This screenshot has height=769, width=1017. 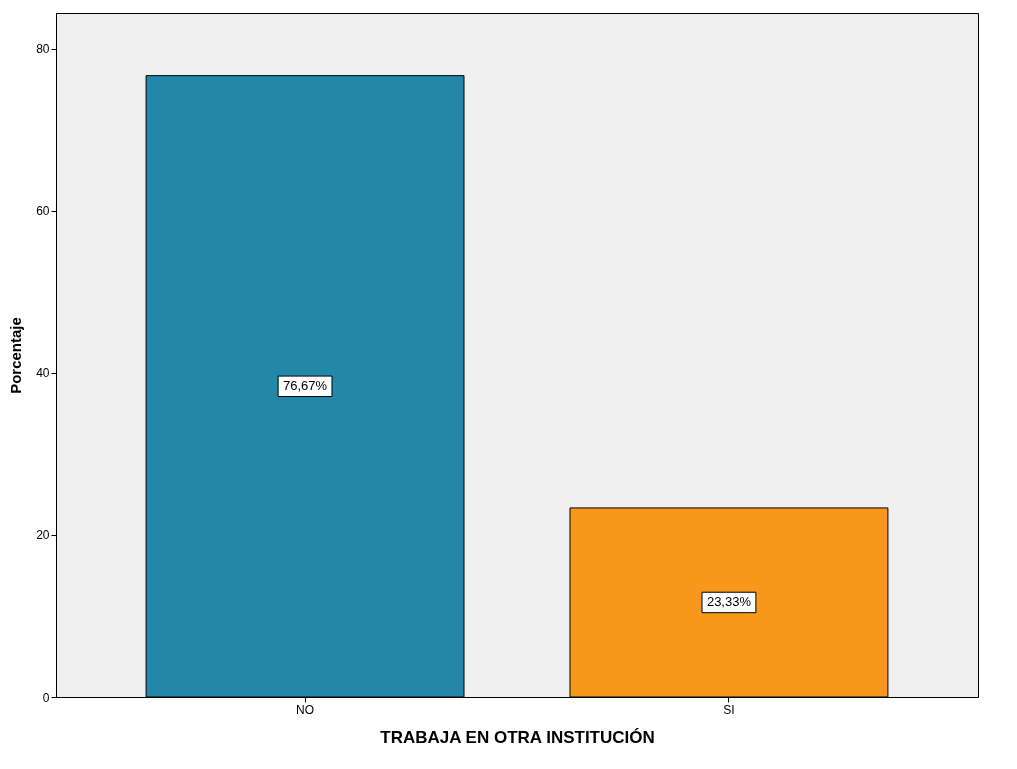 What do you see at coordinates (46, 697) in the screenshot?
I see `y-tick-label: 0` at bounding box center [46, 697].